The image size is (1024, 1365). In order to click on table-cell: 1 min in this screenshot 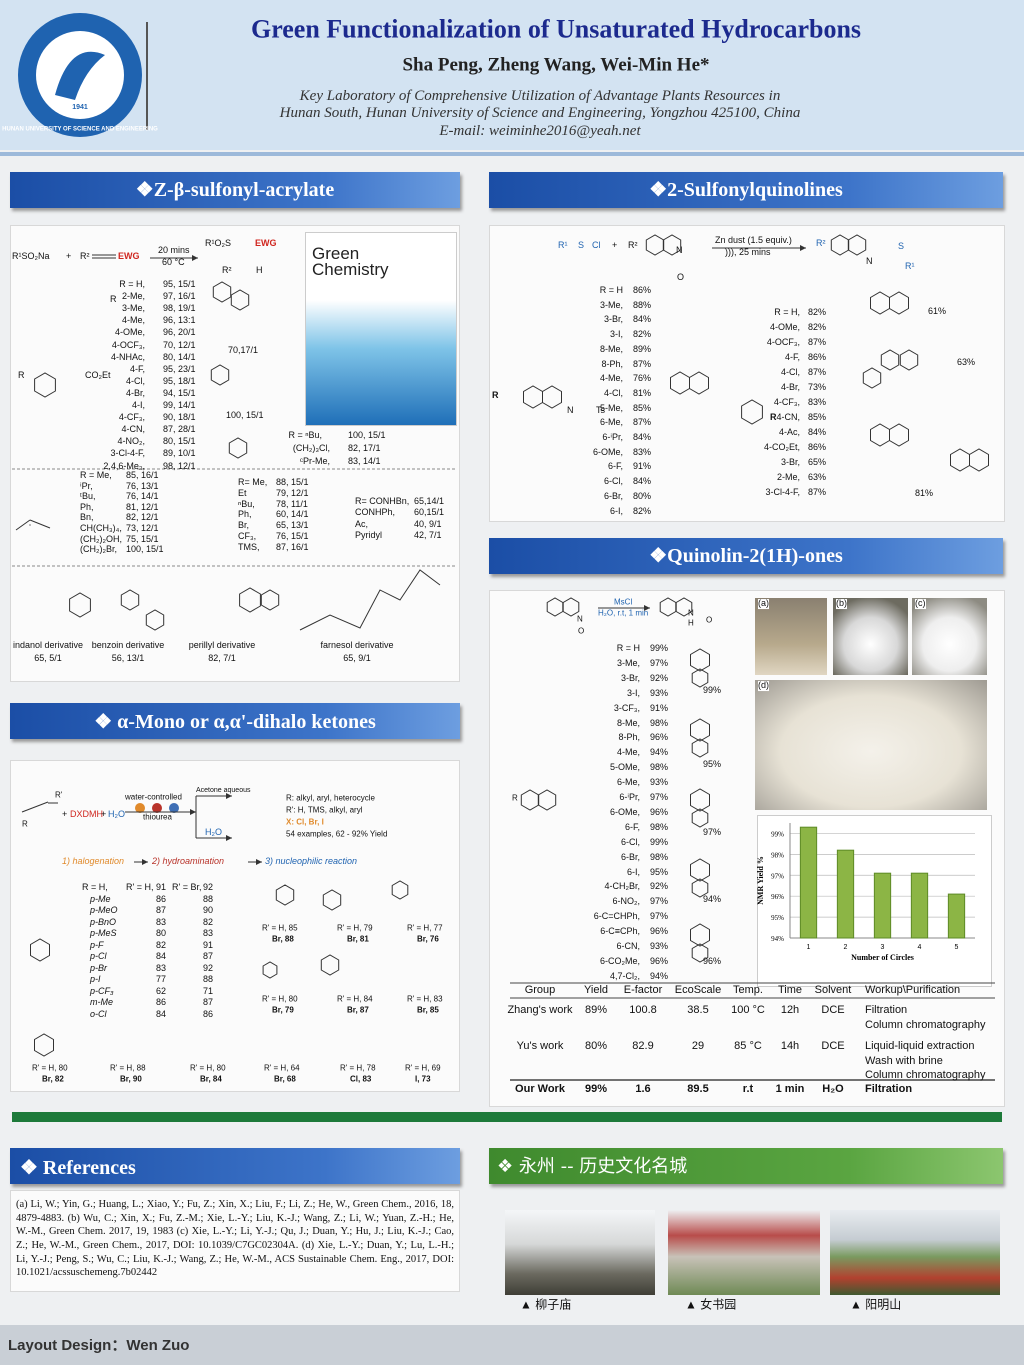, I will do `click(790, 1088)`.